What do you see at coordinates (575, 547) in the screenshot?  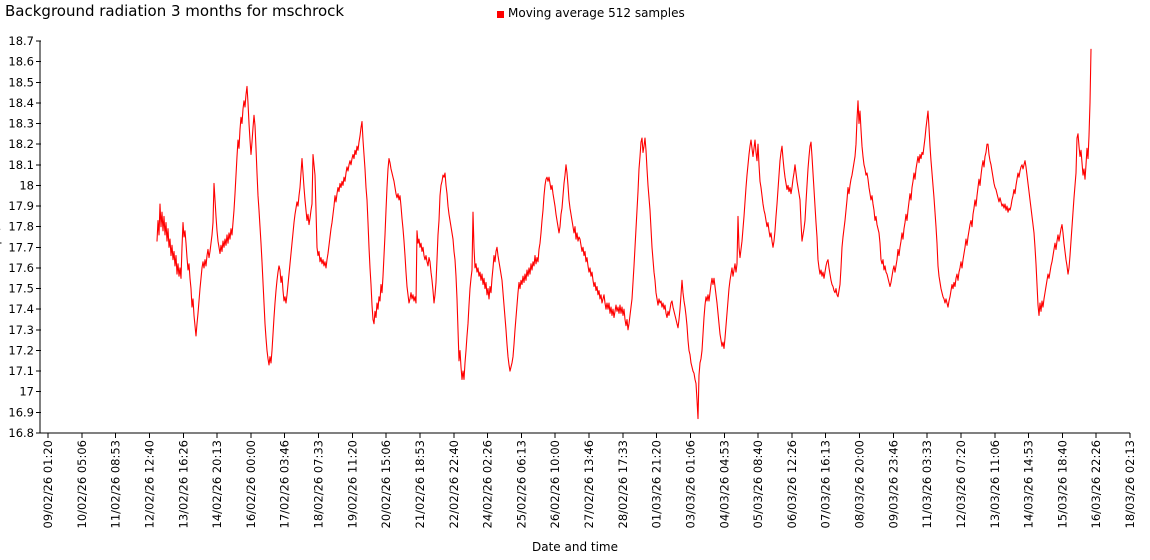 I see `x-axis-title: Date and time` at bounding box center [575, 547].